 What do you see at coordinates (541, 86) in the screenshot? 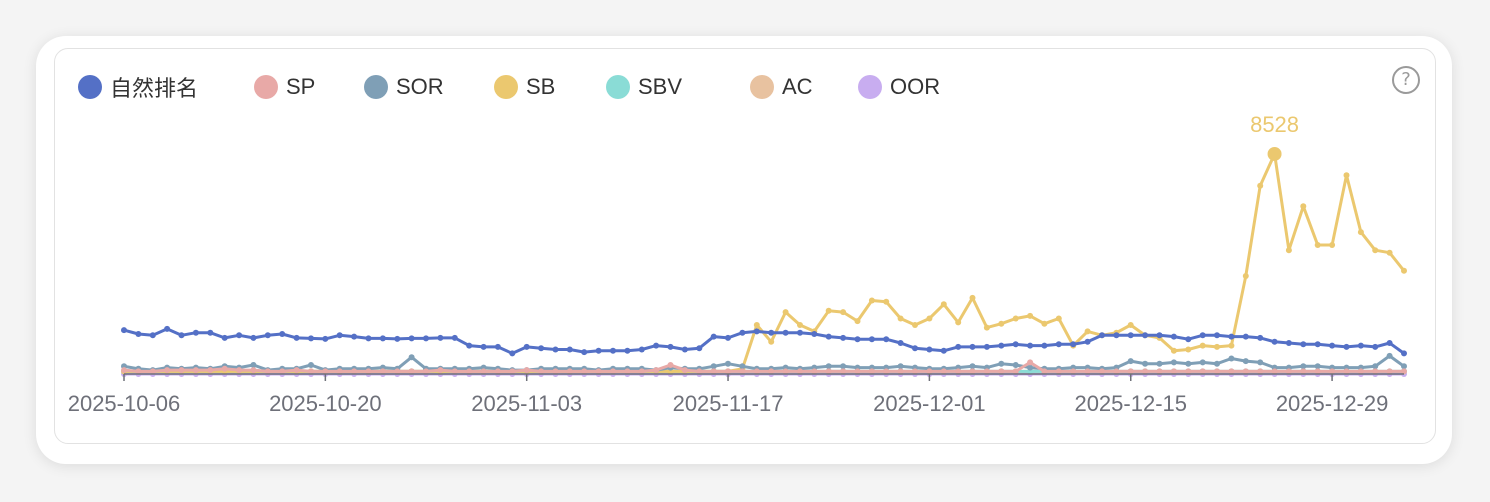
I see `legend-label: SB` at bounding box center [541, 86].